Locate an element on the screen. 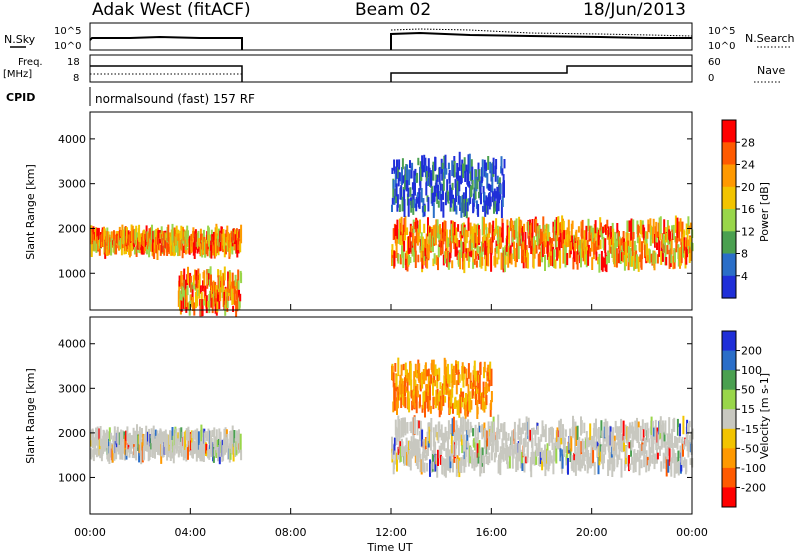 This screenshot has width=800, height=554. freq-tick-bottom: 8 is located at coordinates (76, 78).